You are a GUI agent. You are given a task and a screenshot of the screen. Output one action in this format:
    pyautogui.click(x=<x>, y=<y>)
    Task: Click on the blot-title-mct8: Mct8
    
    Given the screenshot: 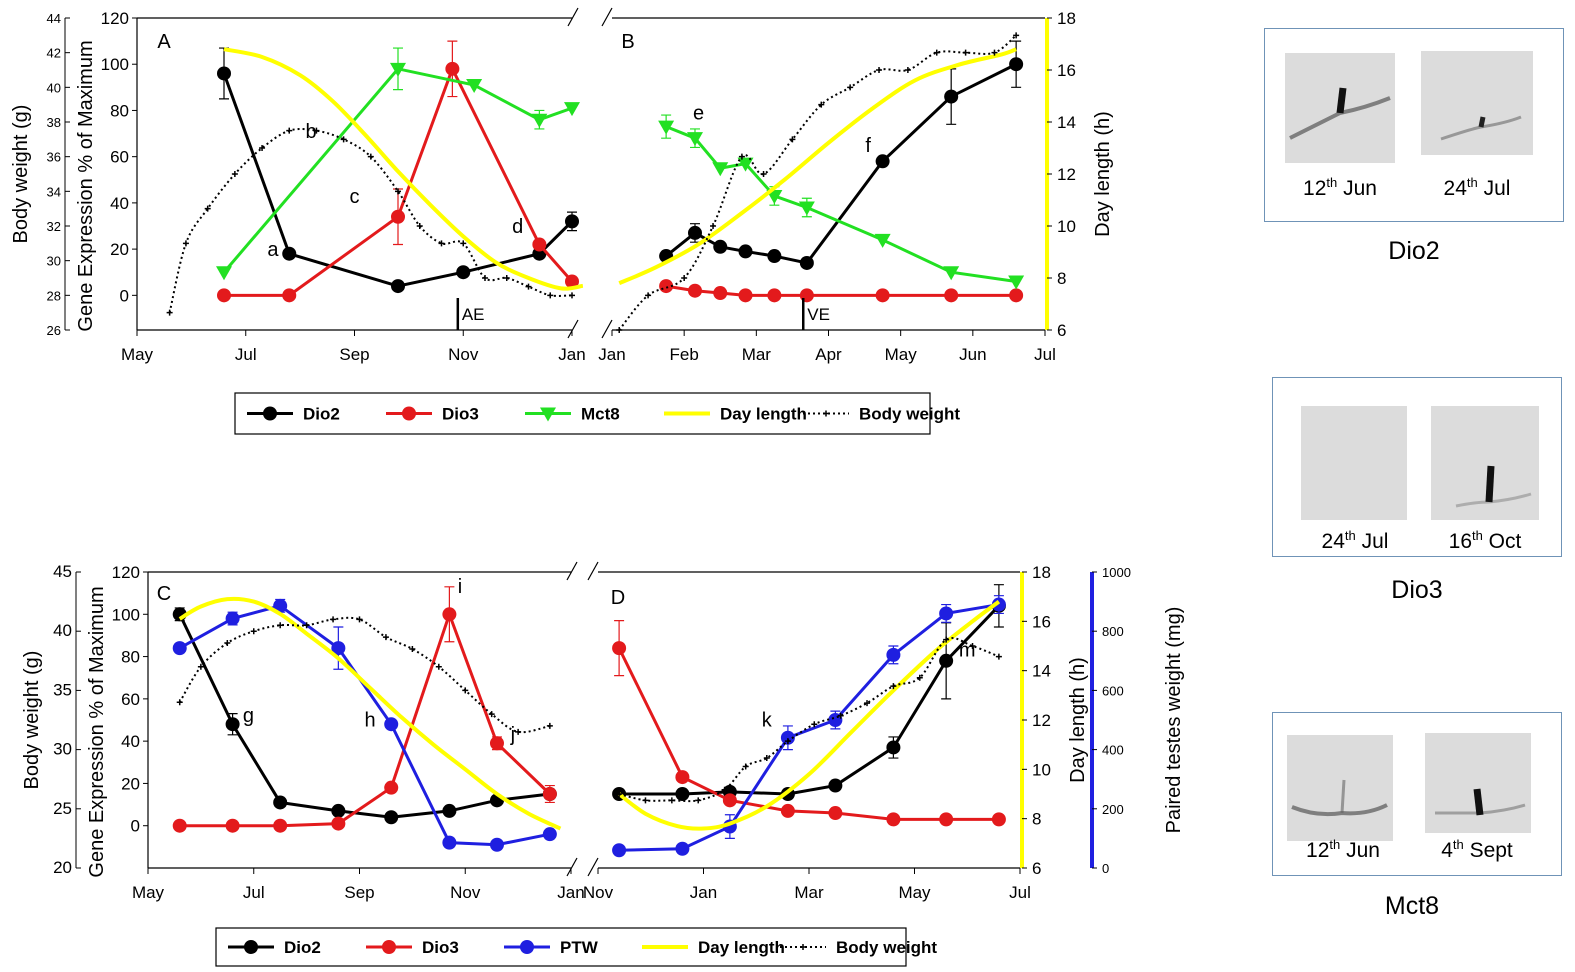 What is the action you would take?
    pyautogui.click(x=1412, y=906)
    